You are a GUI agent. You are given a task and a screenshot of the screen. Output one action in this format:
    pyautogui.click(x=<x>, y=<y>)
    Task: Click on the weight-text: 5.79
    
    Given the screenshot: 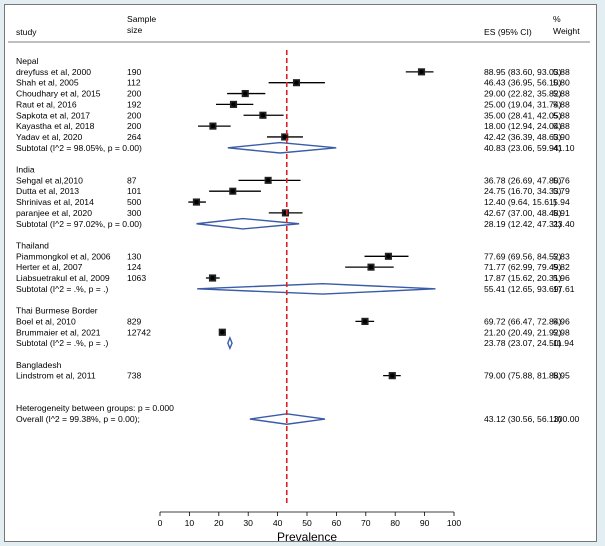 What is the action you would take?
    pyautogui.click(x=561, y=191)
    